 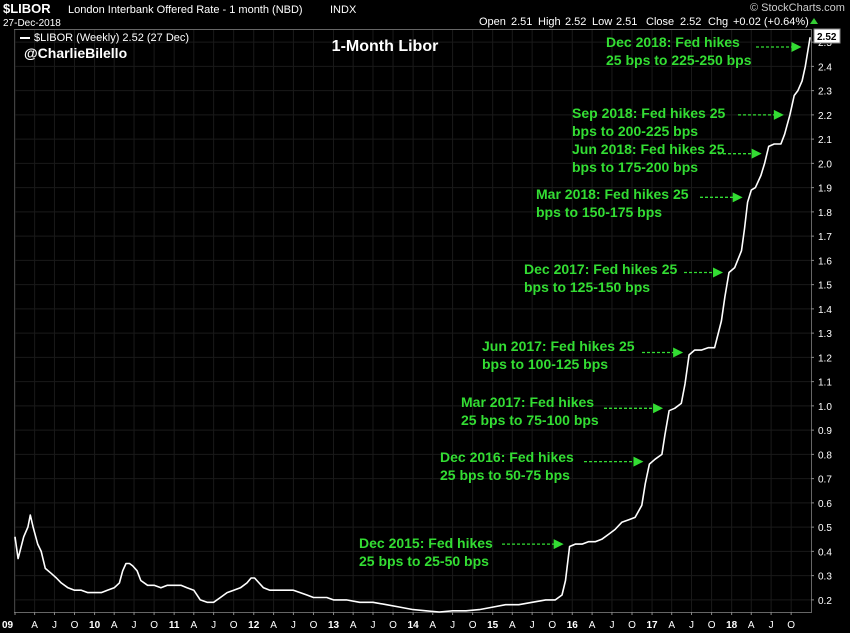 What do you see at coordinates (545, 364) in the screenshot?
I see `annotation-line2: bps to 100-125 bps` at bounding box center [545, 364].